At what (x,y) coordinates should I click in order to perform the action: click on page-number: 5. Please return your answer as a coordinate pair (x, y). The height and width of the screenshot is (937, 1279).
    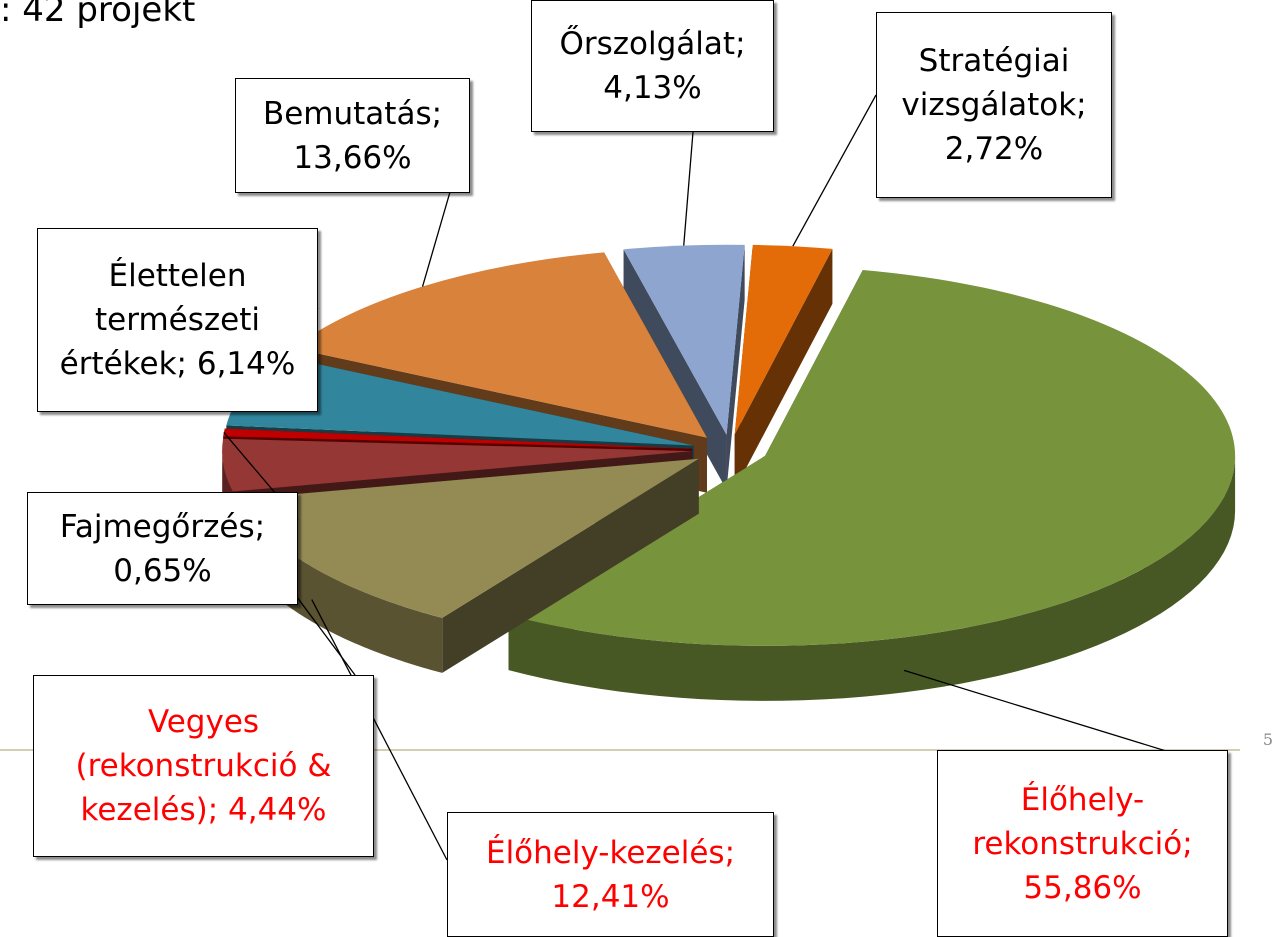
    Looking at the image, I should click on (1267, 739).